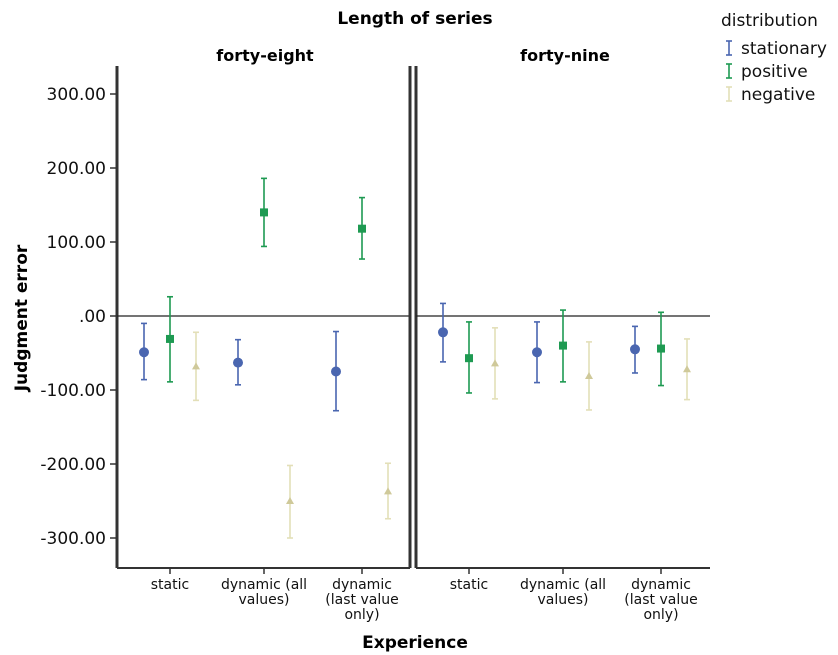  I want to click on x-axis-label: Experience, so click(415, 643).